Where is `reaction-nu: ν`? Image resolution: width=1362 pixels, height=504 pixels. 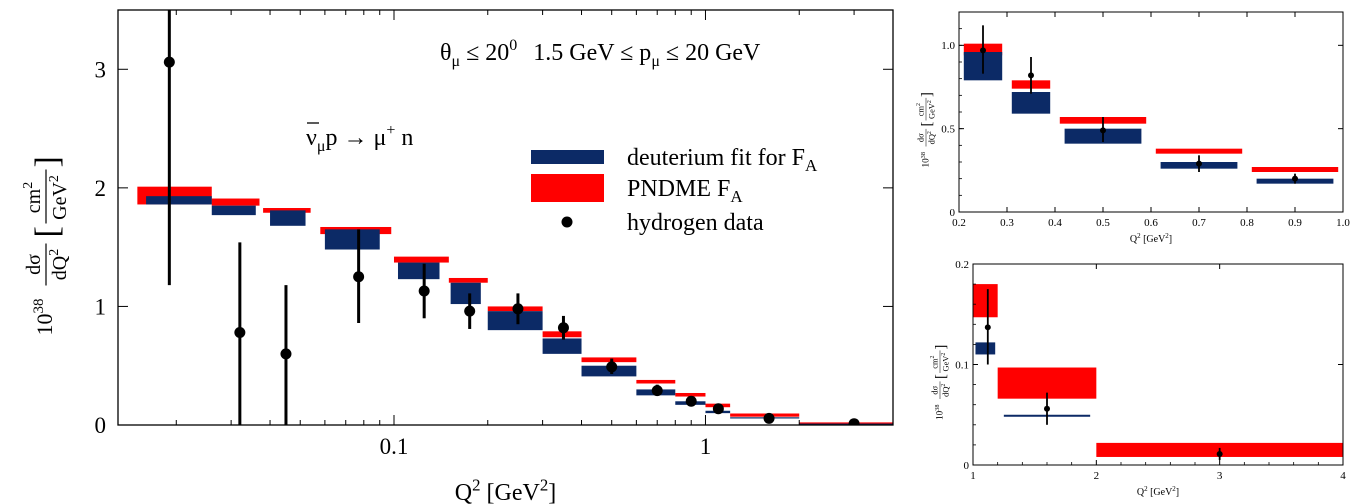 reaction-nu: ν is located at coordinates (311, 138).